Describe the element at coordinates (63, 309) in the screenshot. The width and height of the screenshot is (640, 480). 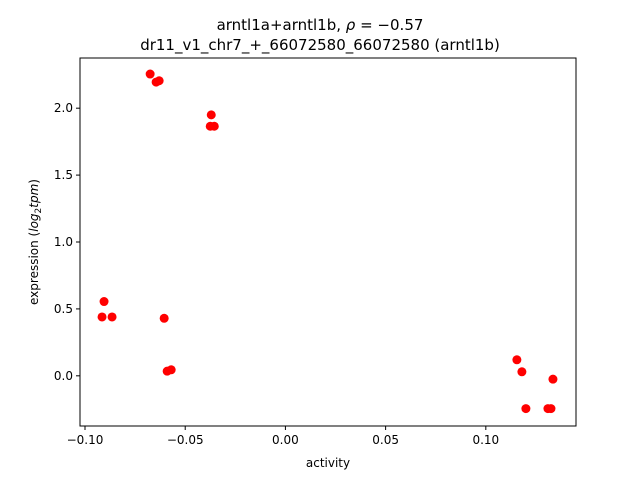
I see `y-tick-label: 0.5` at that location.